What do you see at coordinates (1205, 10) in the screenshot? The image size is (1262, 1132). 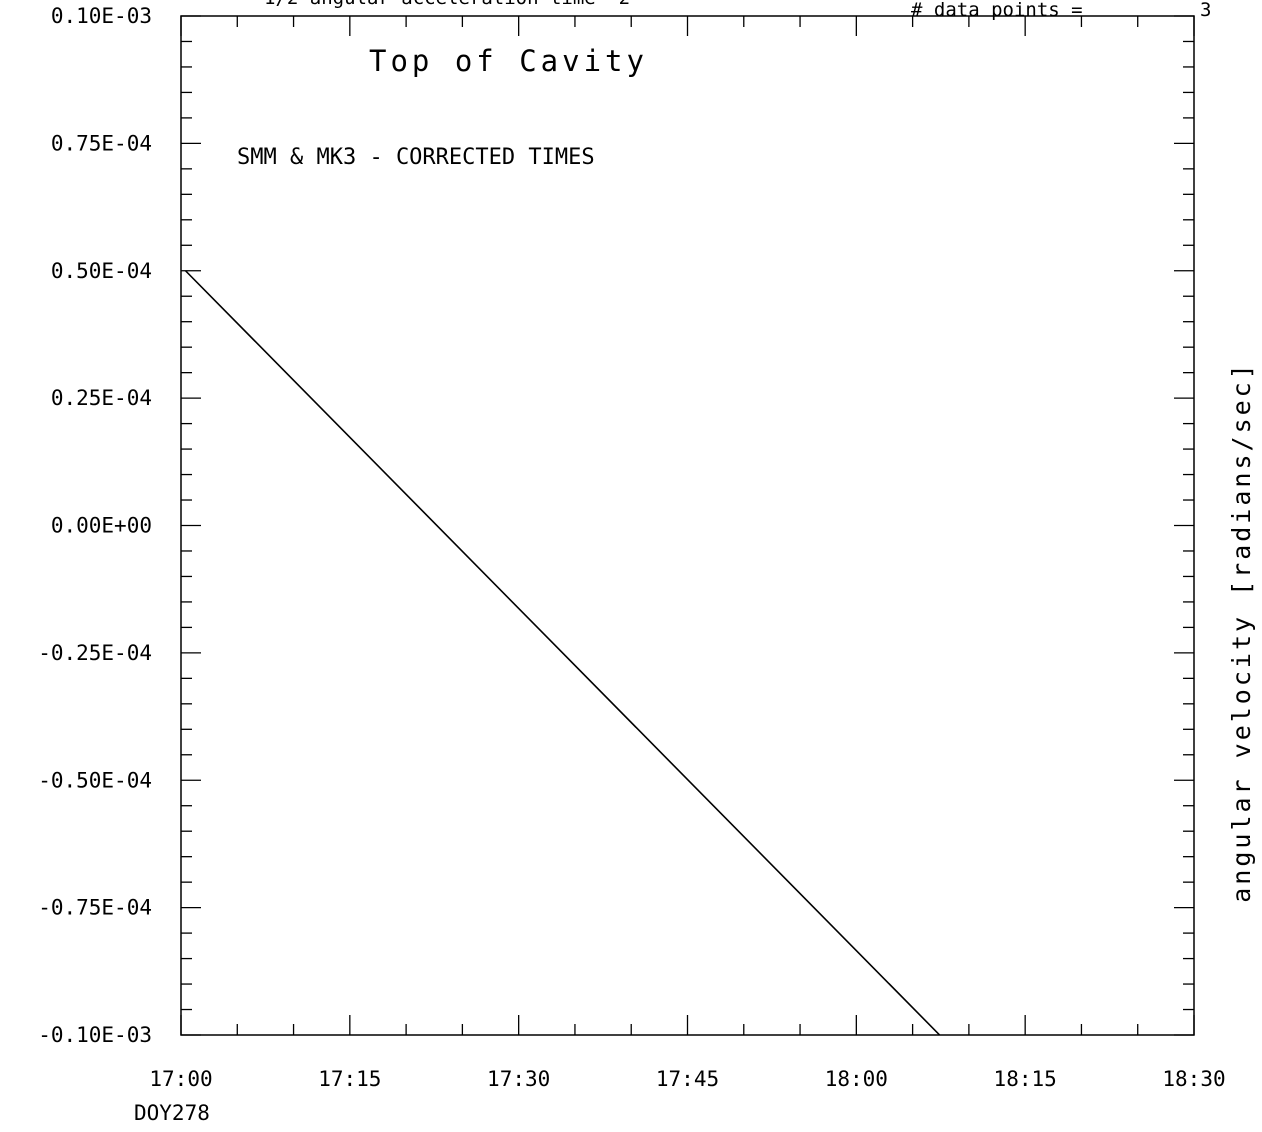 I see `data-points-value: 3` at bounding box center [1205, 10].